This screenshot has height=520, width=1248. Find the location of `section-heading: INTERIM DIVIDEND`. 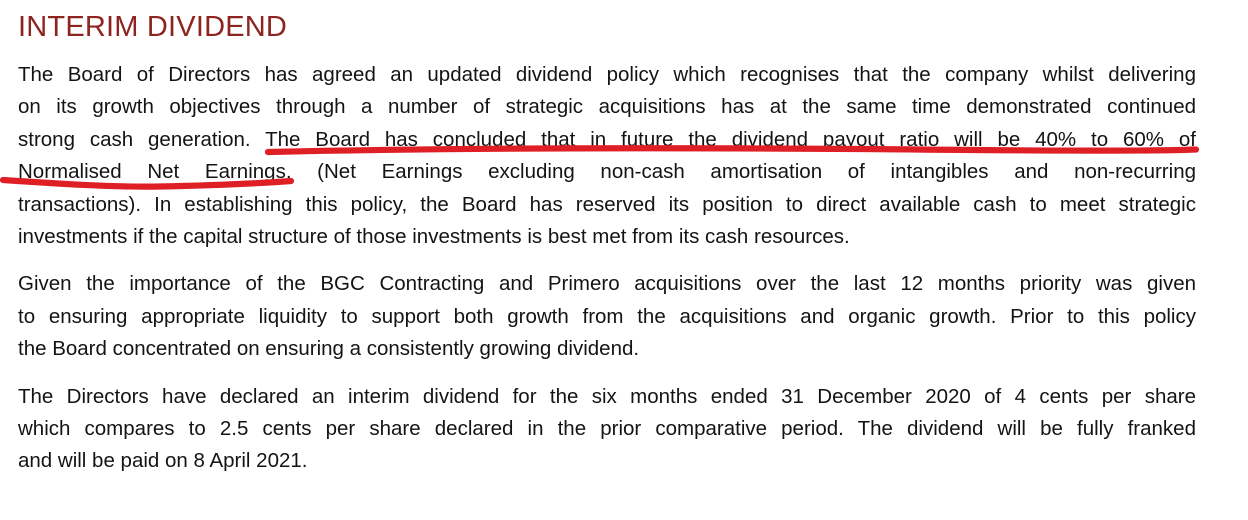

section-heading: INTERIM DIVIDEND is located at coordinates (153, 27).